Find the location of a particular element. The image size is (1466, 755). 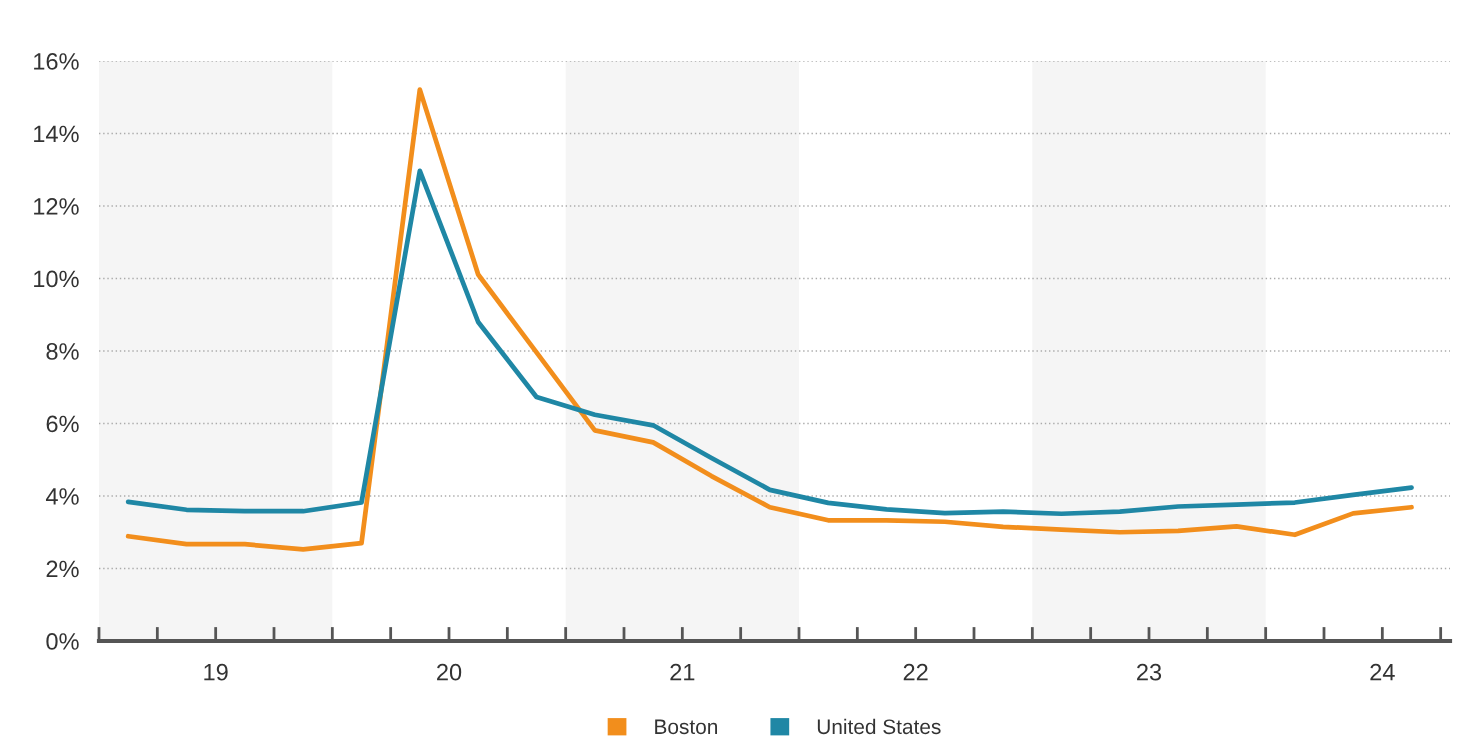

y-tick-label: 8% is located at coordinates (62, 351).